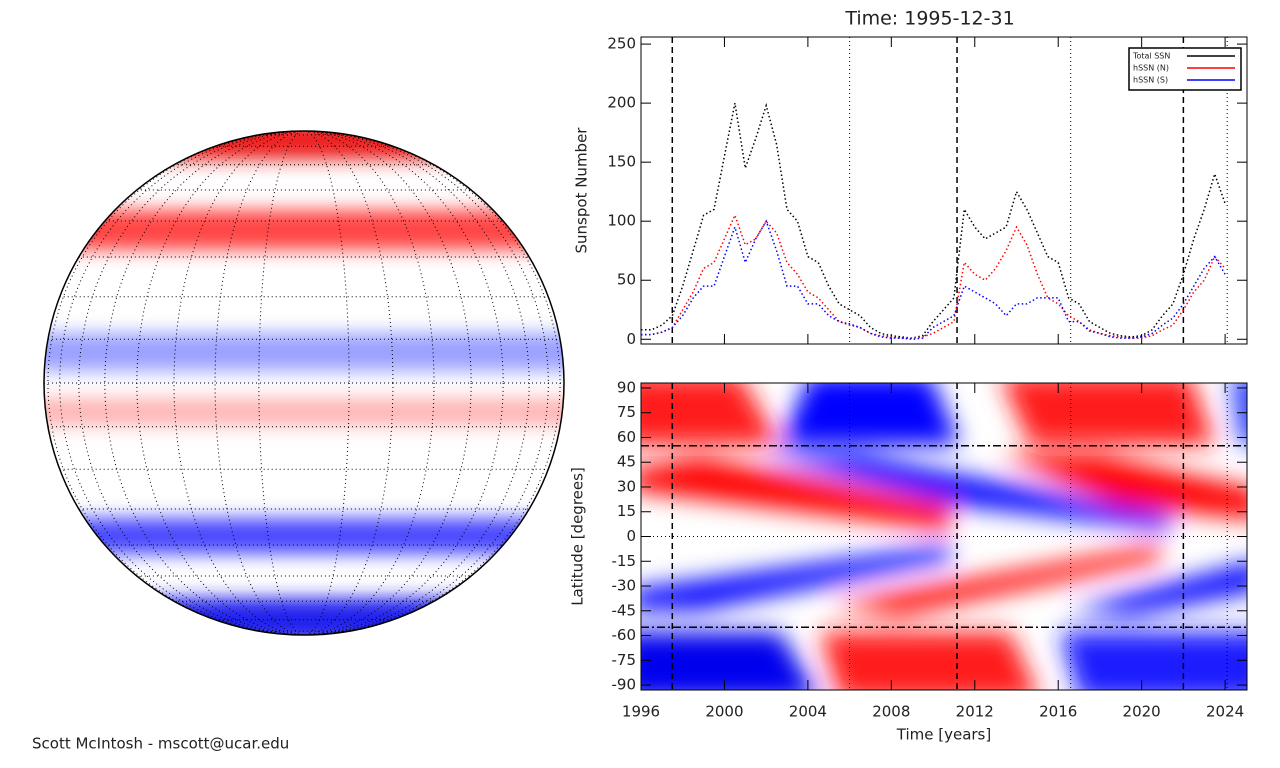 The image size is (1280, 768). What do you see at coordinates (621, 44) in the screenshot?
I see `y-tick-label: 250` at bounding box center [621, 44].